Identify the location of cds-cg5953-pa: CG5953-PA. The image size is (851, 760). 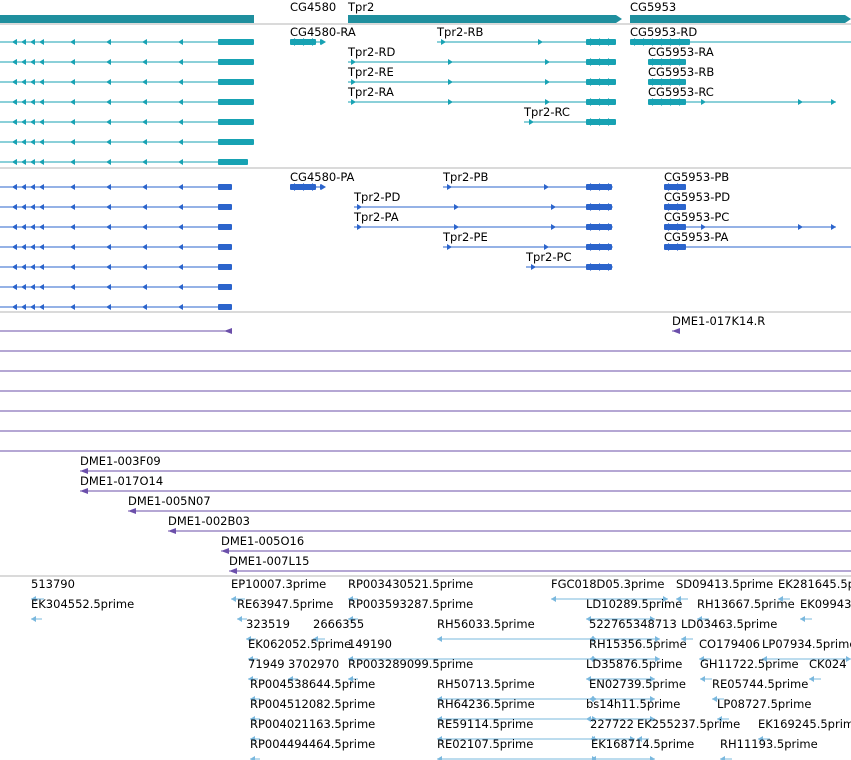
(757, 240).